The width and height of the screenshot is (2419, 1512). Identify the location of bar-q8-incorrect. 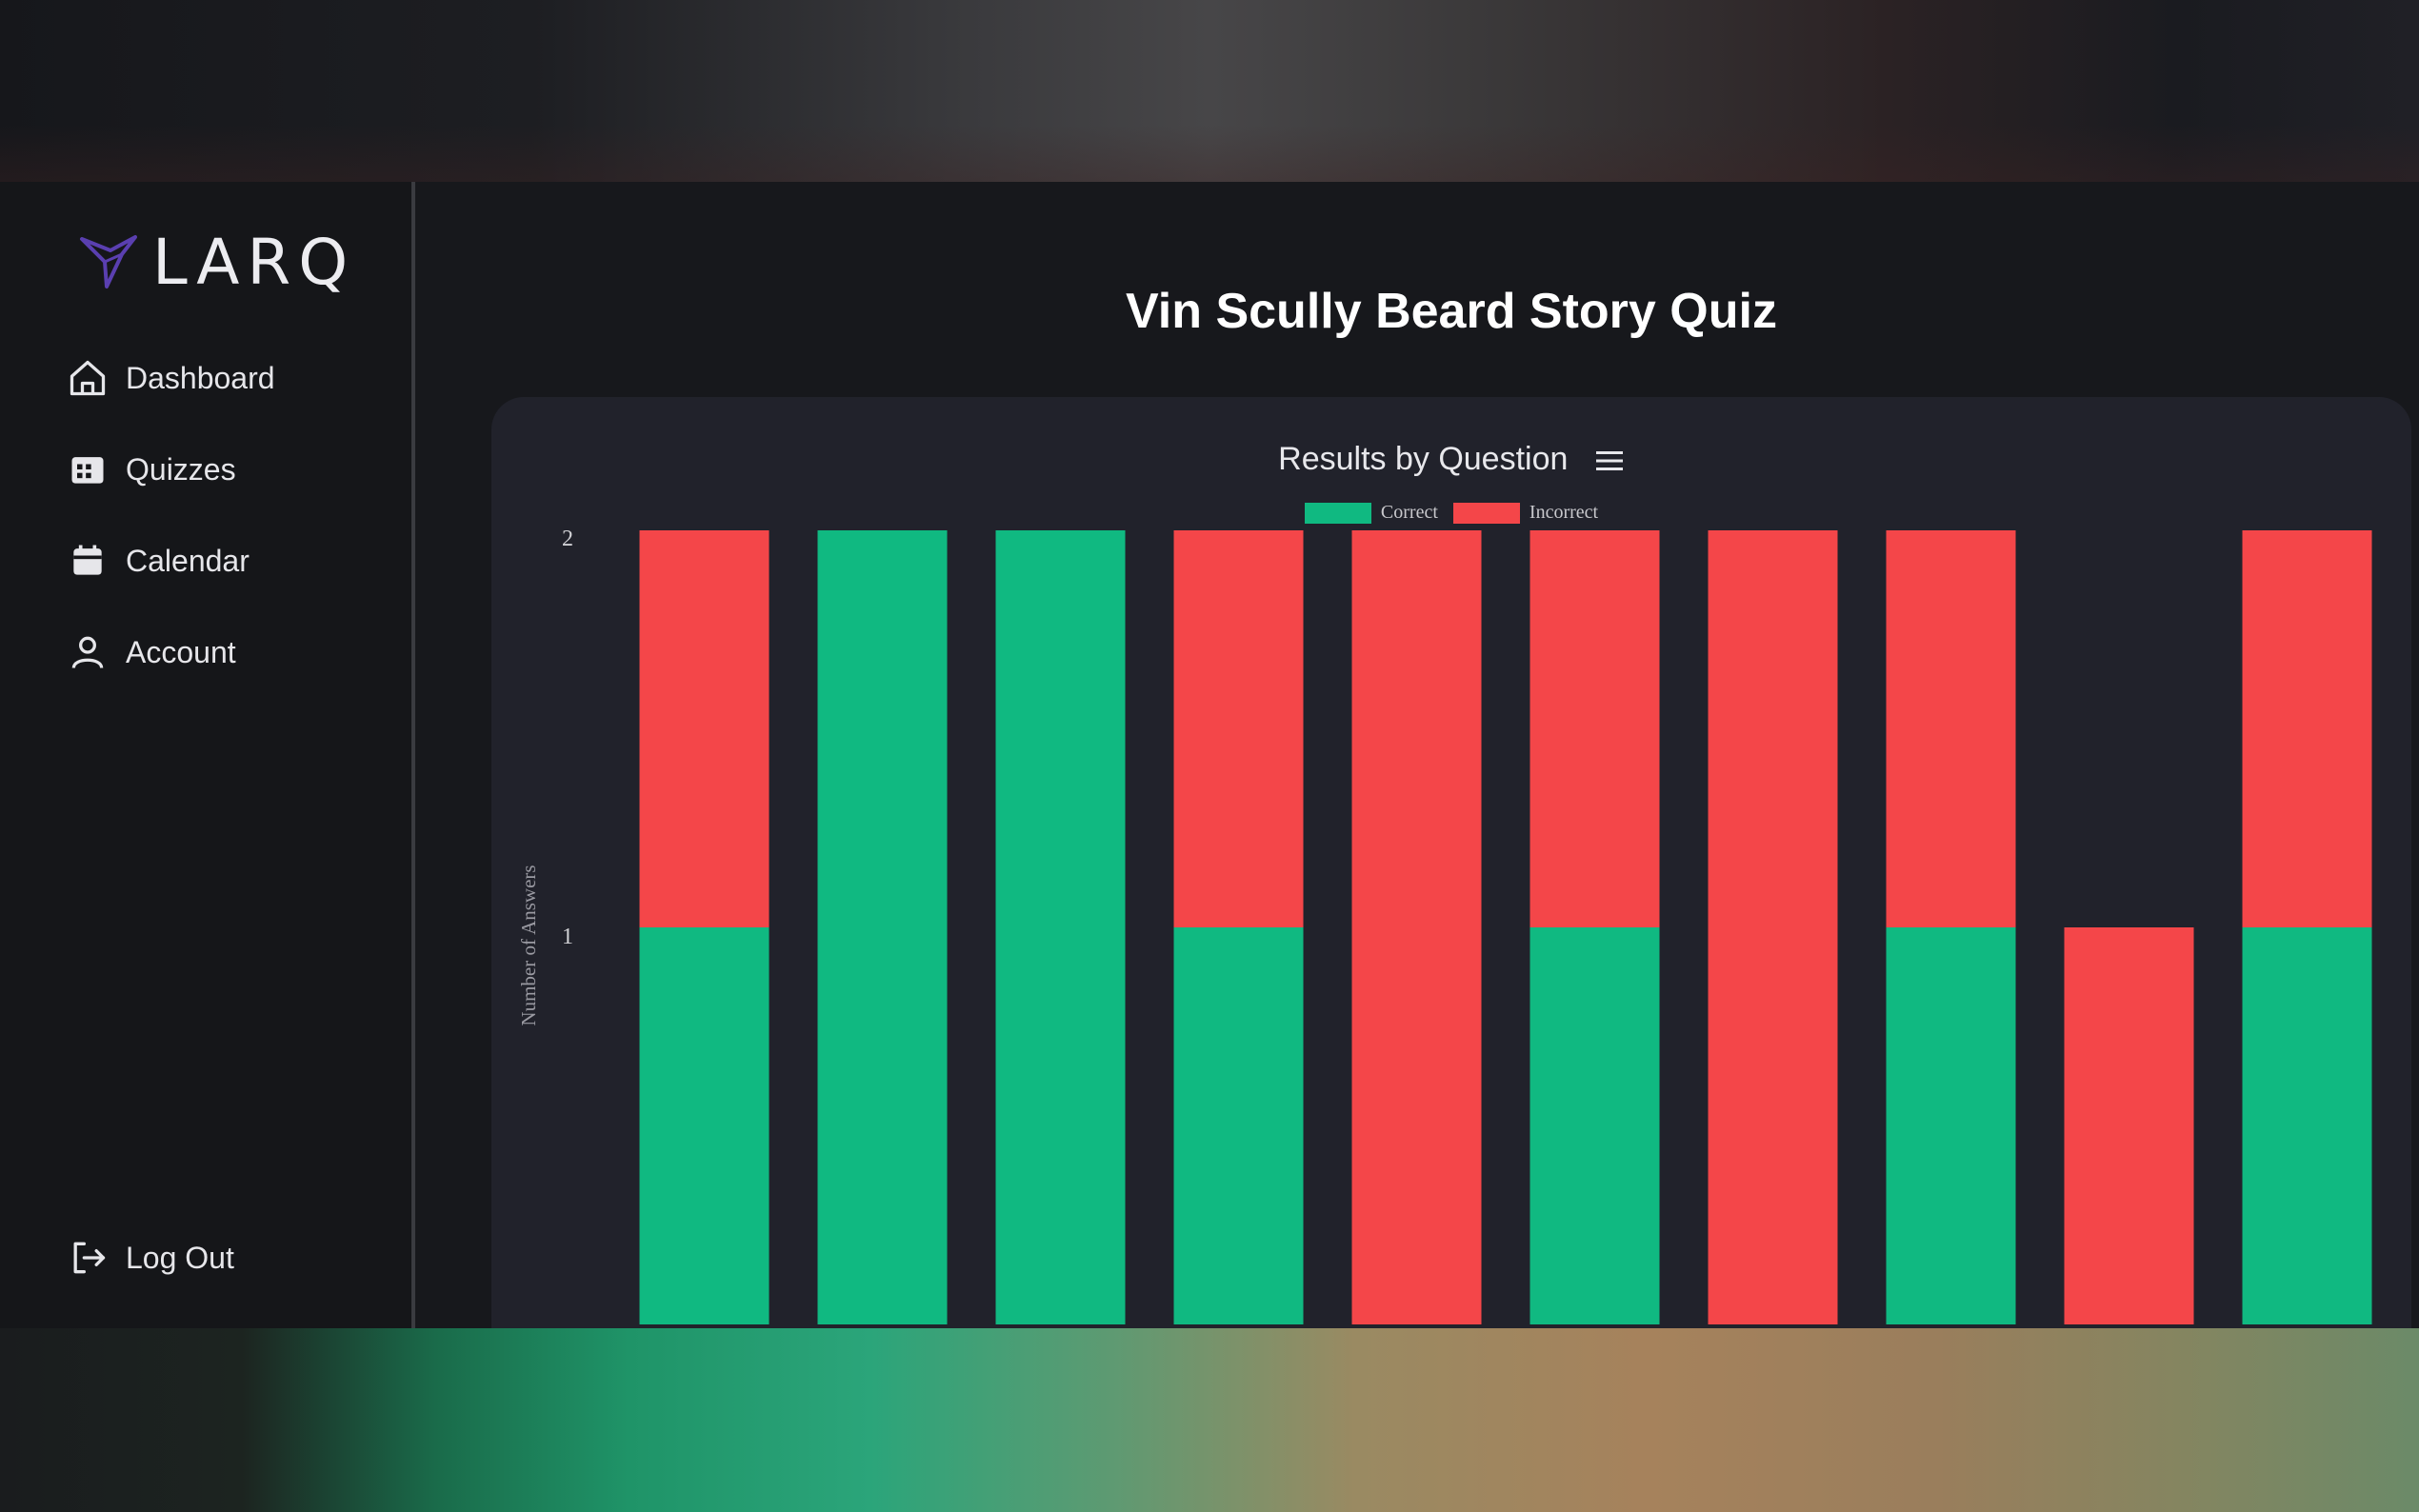
(1951, 728).